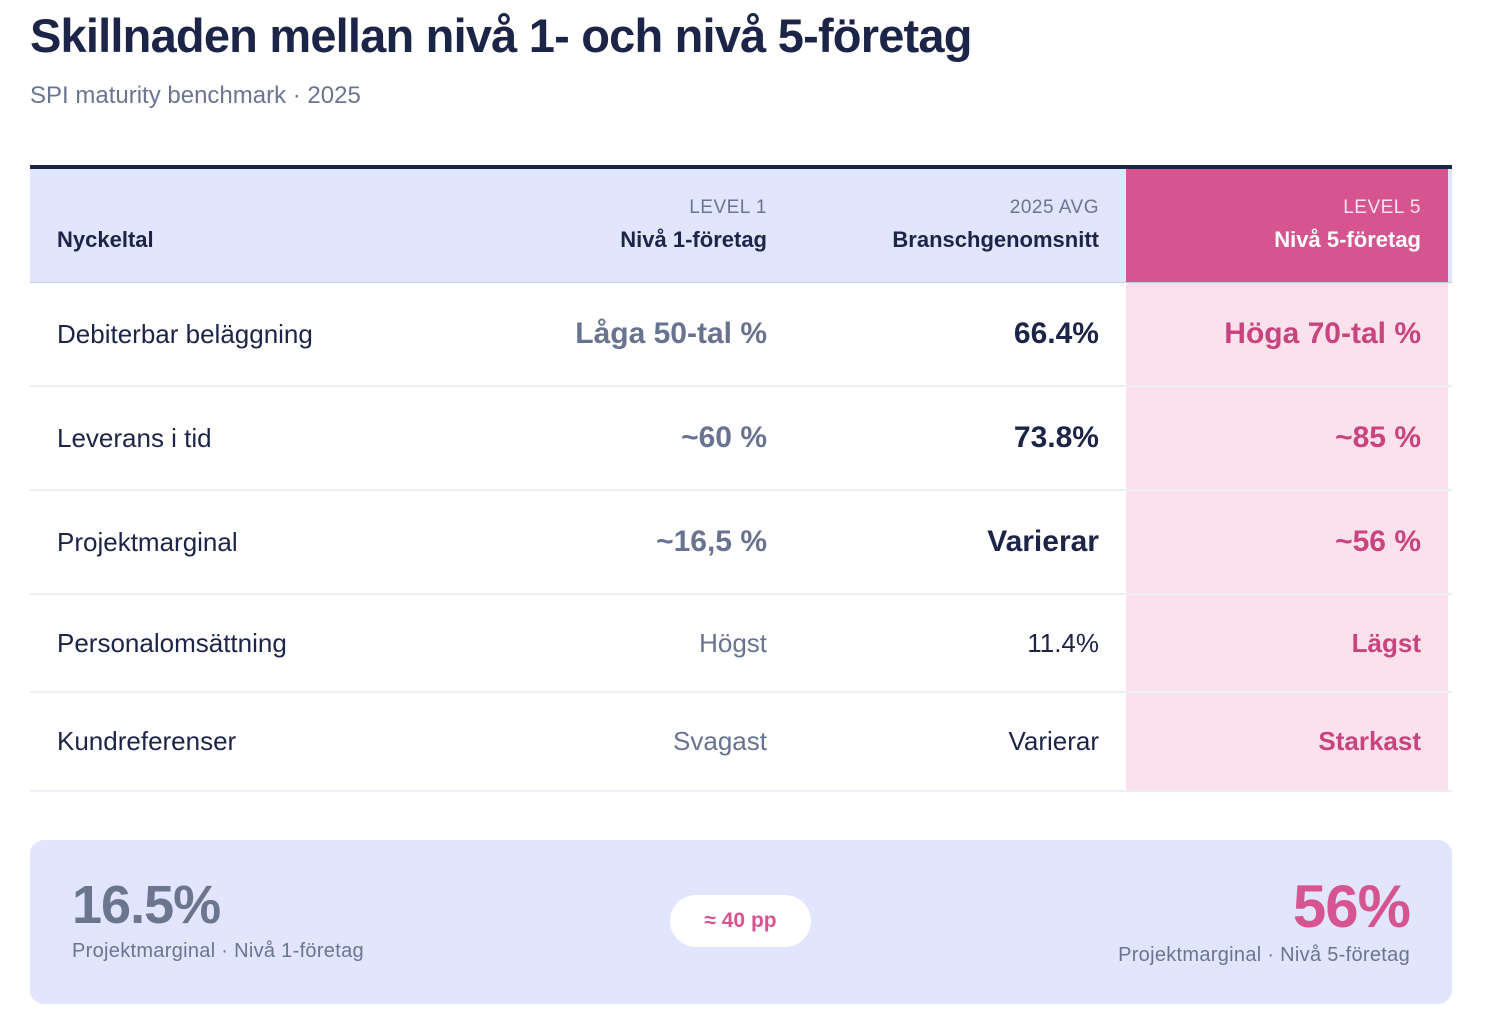 The height and width of the screenshot is (1032, 1488). Describe the element at coordinates (1054, 207) in the screenshot. I see `header-avg-tag: 2025 AVG` at that location.